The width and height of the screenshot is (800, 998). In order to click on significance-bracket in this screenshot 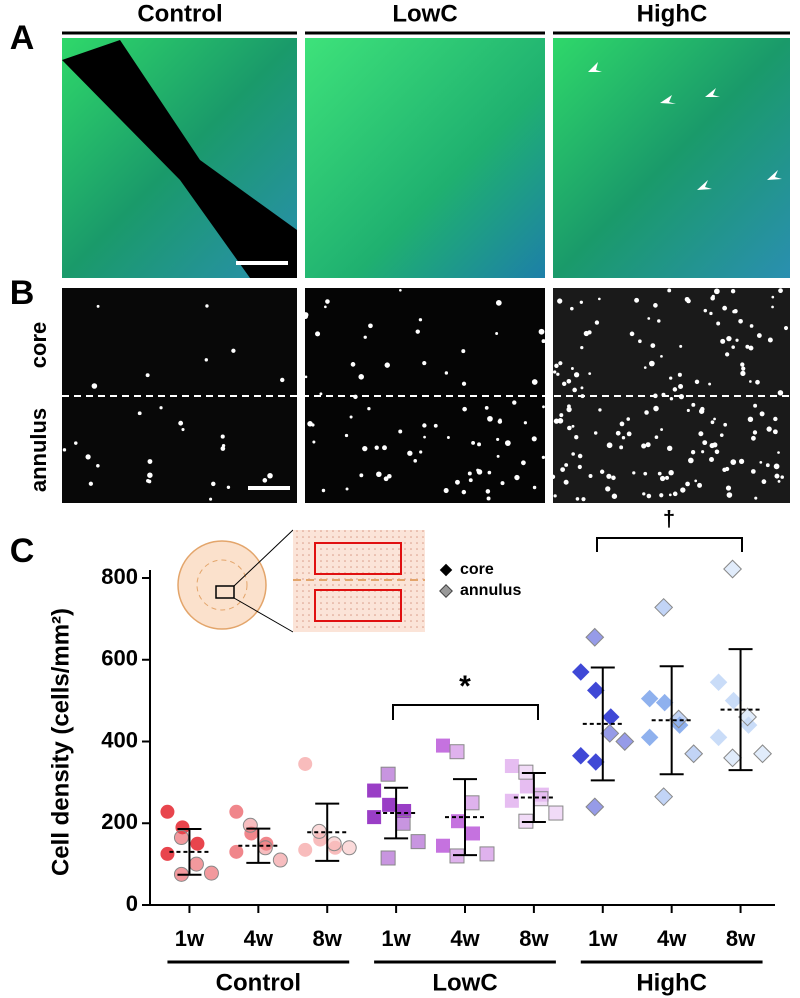, I will do `click(669, 544)`.